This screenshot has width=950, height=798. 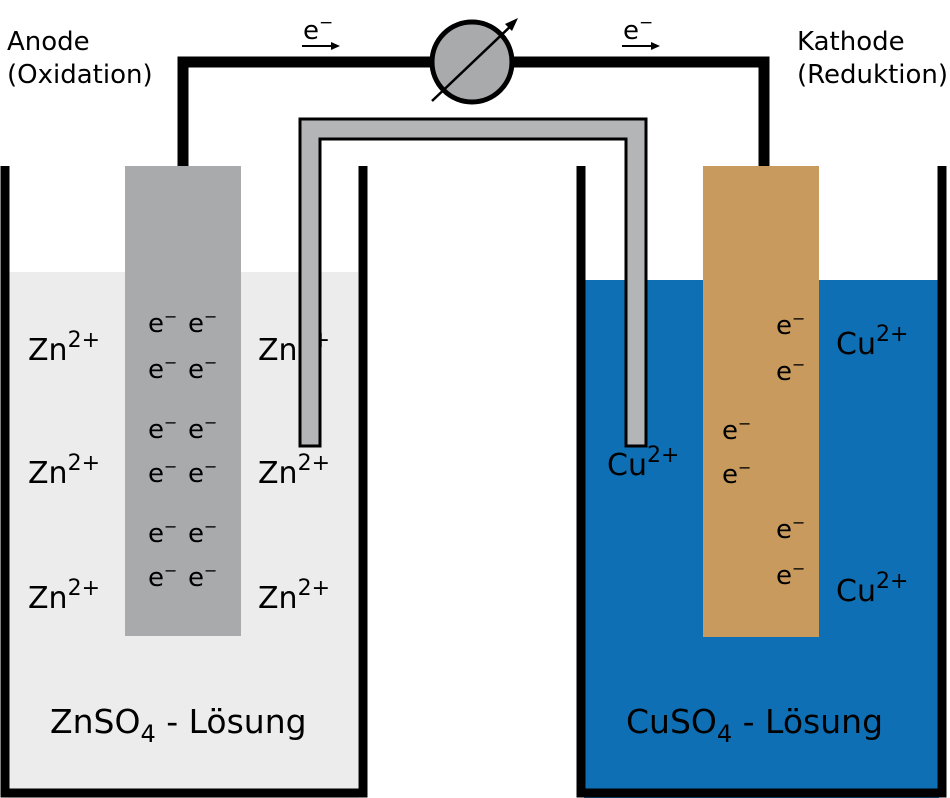 I want to click on zn-ions-right: Zn2+ Zn2+, so click(x=294, y=533).